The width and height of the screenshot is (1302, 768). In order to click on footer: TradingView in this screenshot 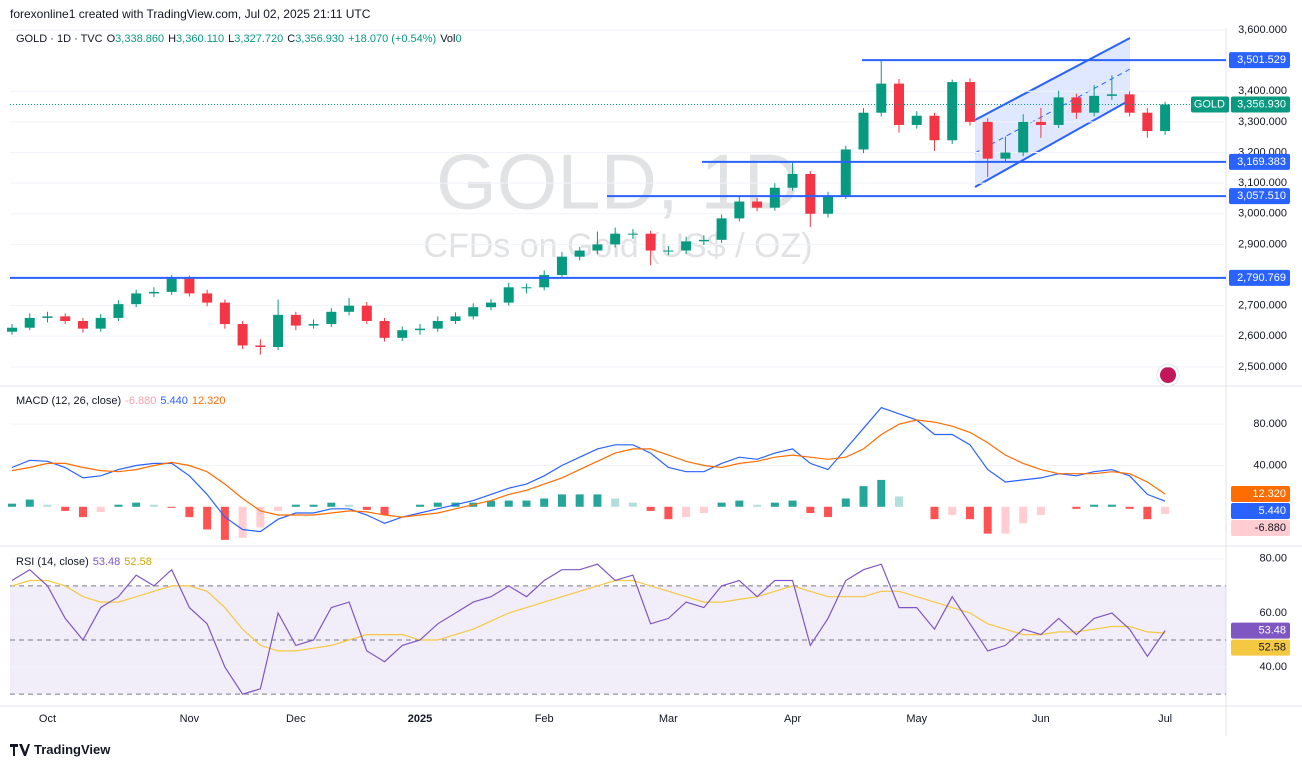, I will do `click(60, 749)`.